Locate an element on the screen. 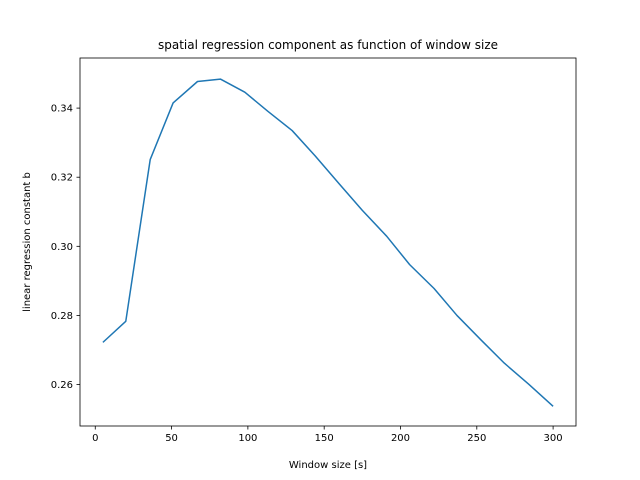 The image size is (640, 480). y-tick-label: 0.34 is located at coordinates (62, 109).